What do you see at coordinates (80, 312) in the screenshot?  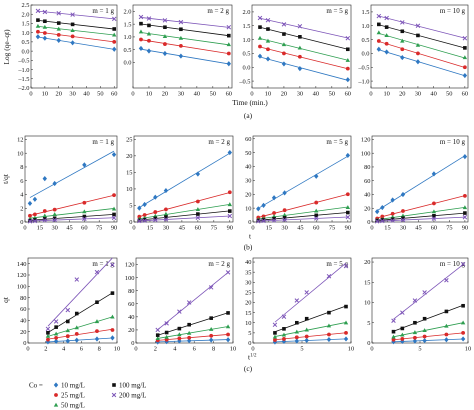 I see `fit-line-100-mg-l` at bounding box center [80, 312].